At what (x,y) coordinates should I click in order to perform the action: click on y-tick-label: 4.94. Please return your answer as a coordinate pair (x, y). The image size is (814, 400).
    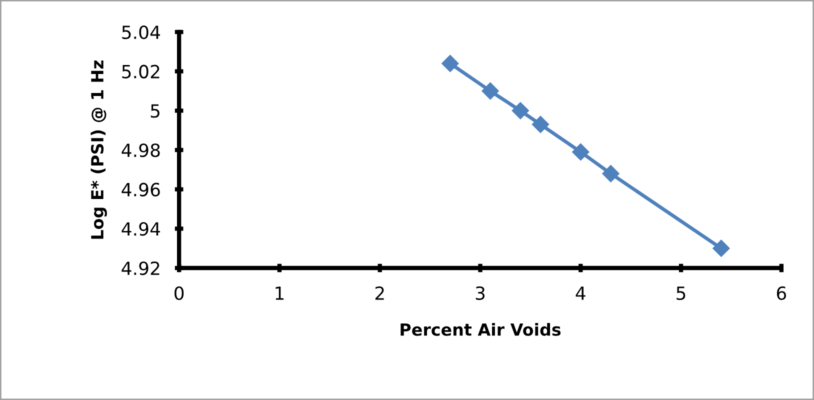
    Looking at the image, I should click on (141, 229).